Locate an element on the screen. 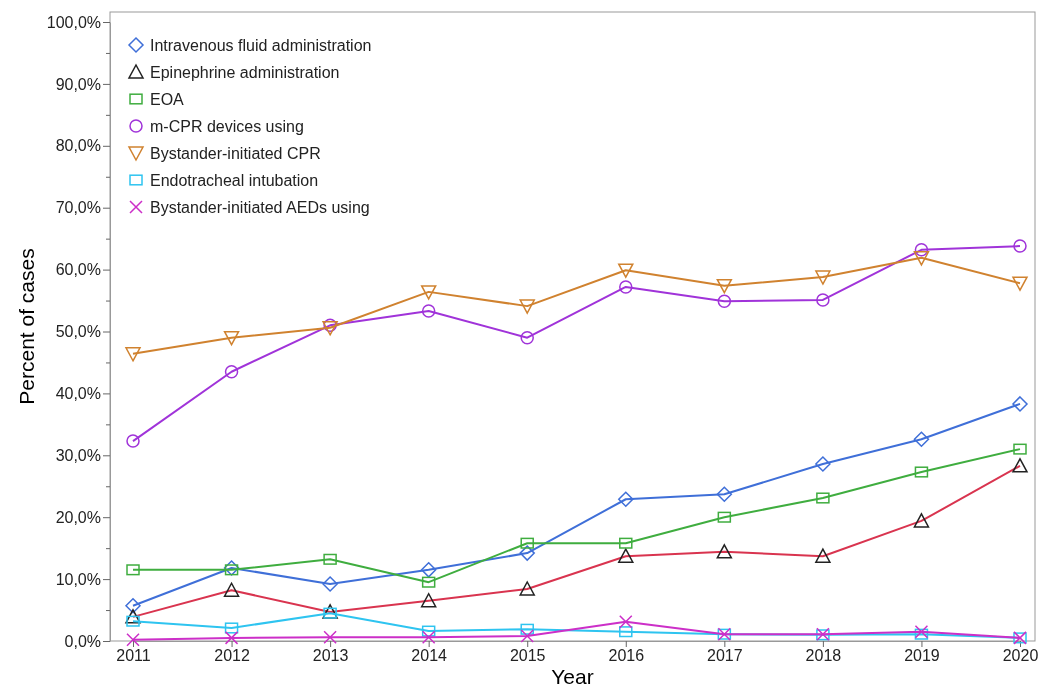 This screenshot has width=1043, height=689. y-tick-label: 20,0% is located at coordinates (78, 517).